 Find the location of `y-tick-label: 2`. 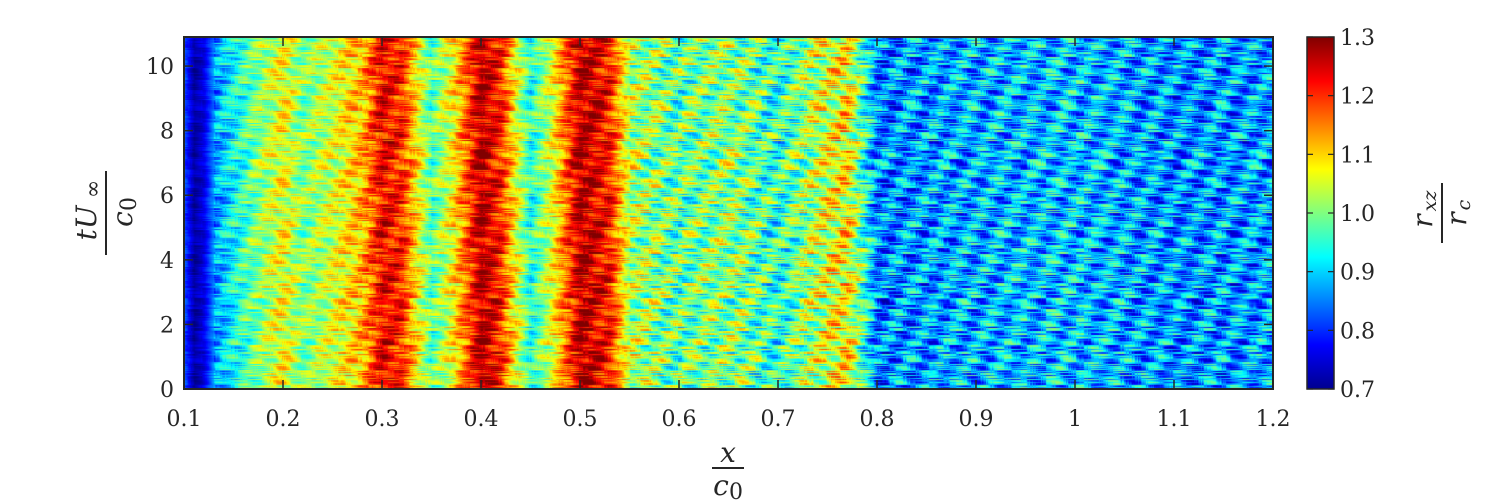

y-tick-label: 2 is located at coordinates (167, 325).